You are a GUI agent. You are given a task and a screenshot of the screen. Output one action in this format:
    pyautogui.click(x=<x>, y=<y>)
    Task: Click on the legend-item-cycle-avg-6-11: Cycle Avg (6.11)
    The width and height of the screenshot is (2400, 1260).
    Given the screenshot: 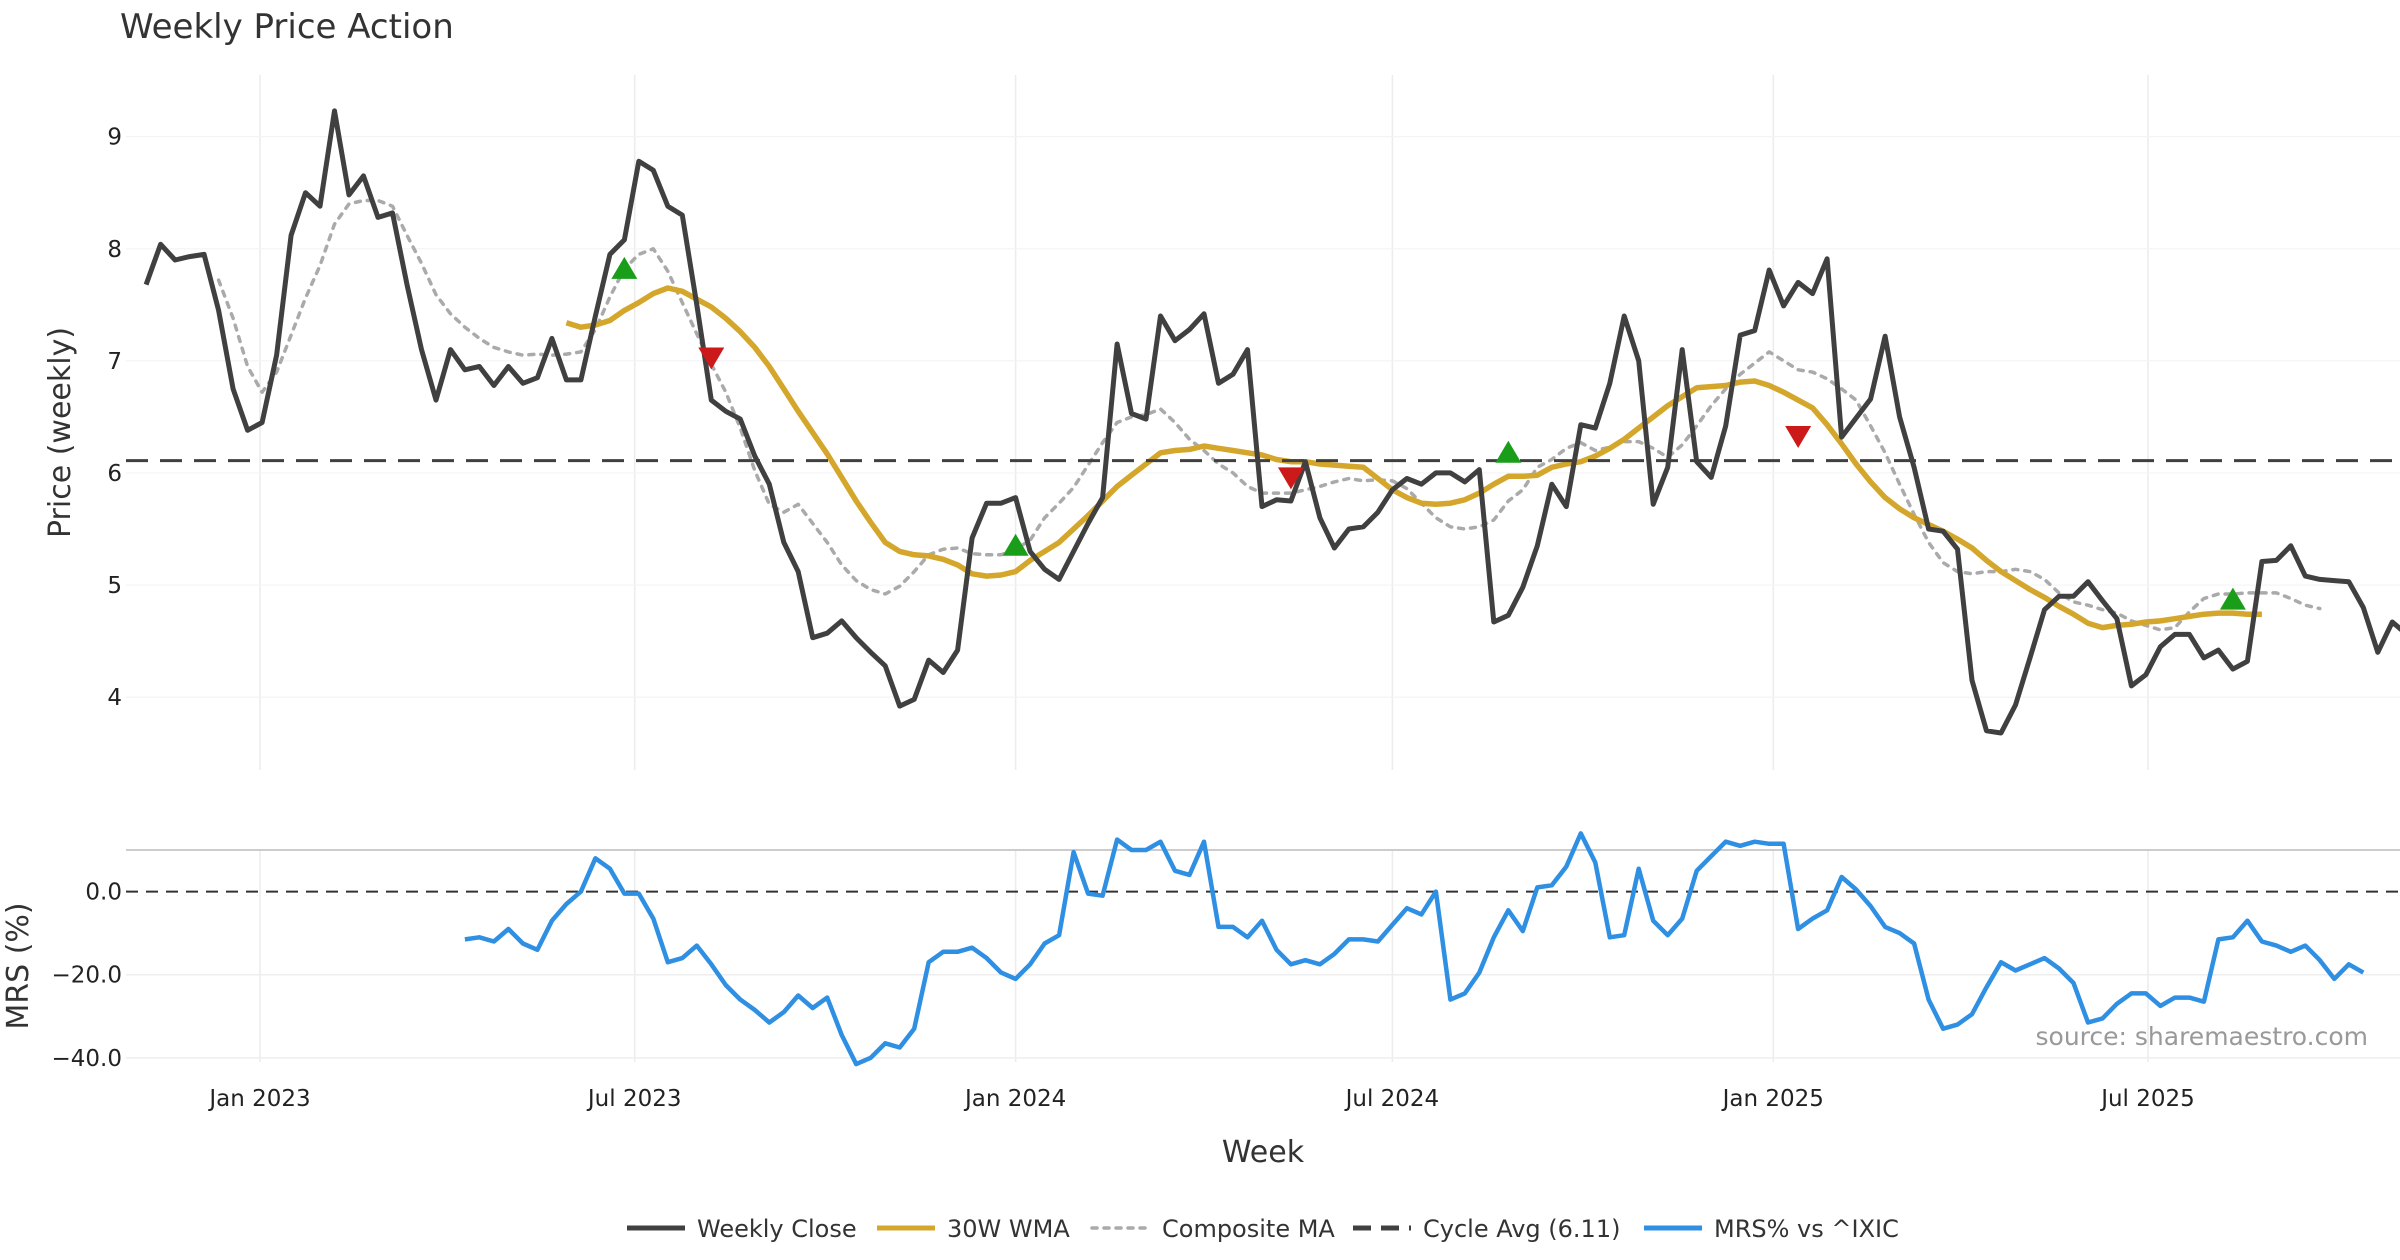 What is the action you would take?
    pyautogui.click(x=1486, y=1229)
    